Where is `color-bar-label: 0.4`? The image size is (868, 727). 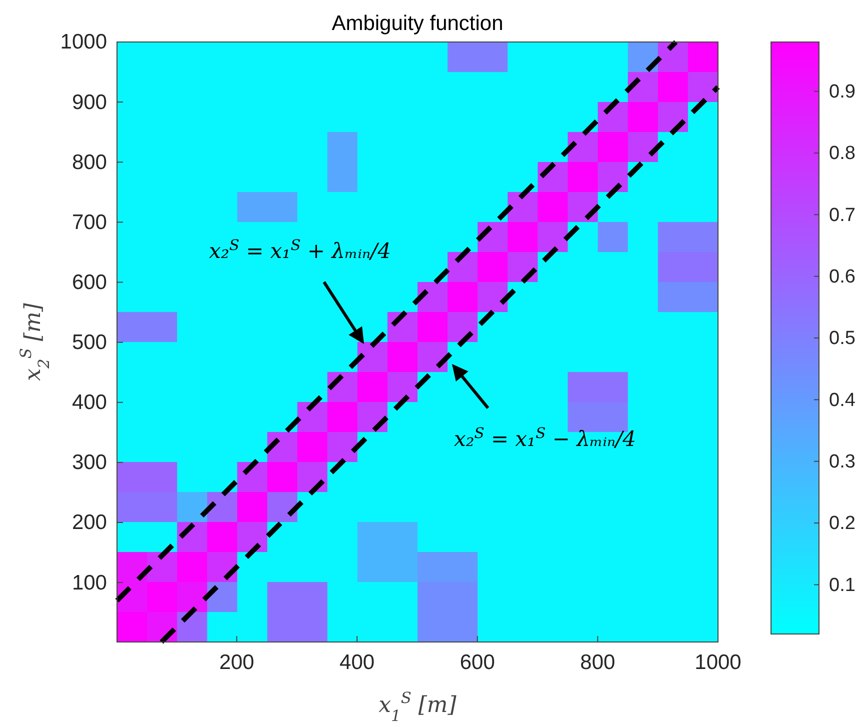 color-bar-label: 0.4 is located at coordinates (842, 400).